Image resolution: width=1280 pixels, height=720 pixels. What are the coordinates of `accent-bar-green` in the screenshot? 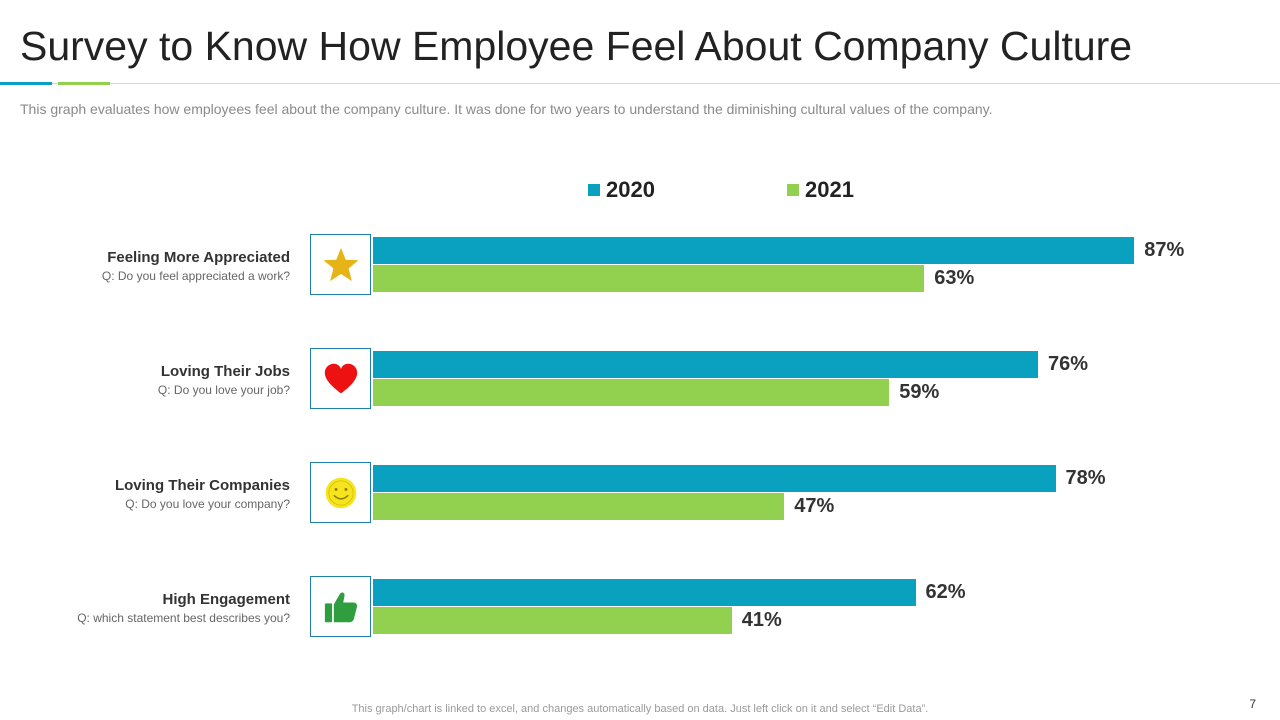 It's located at (84, 83).